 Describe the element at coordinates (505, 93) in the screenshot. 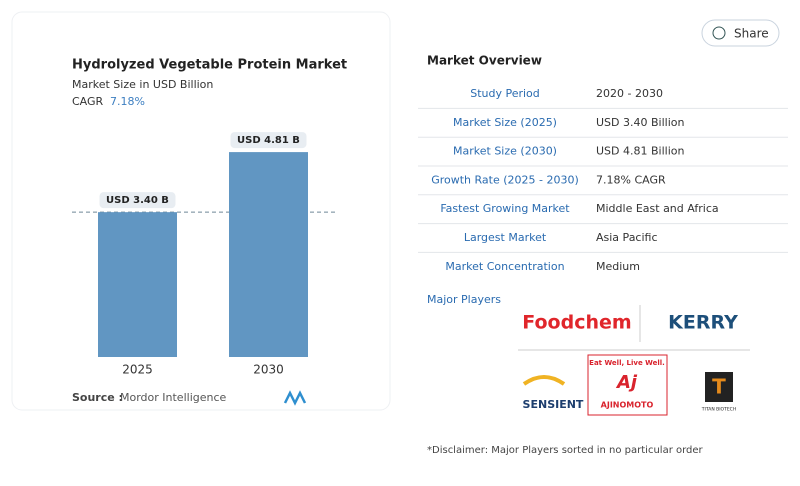

I see `row-label: Study Period` at that location.